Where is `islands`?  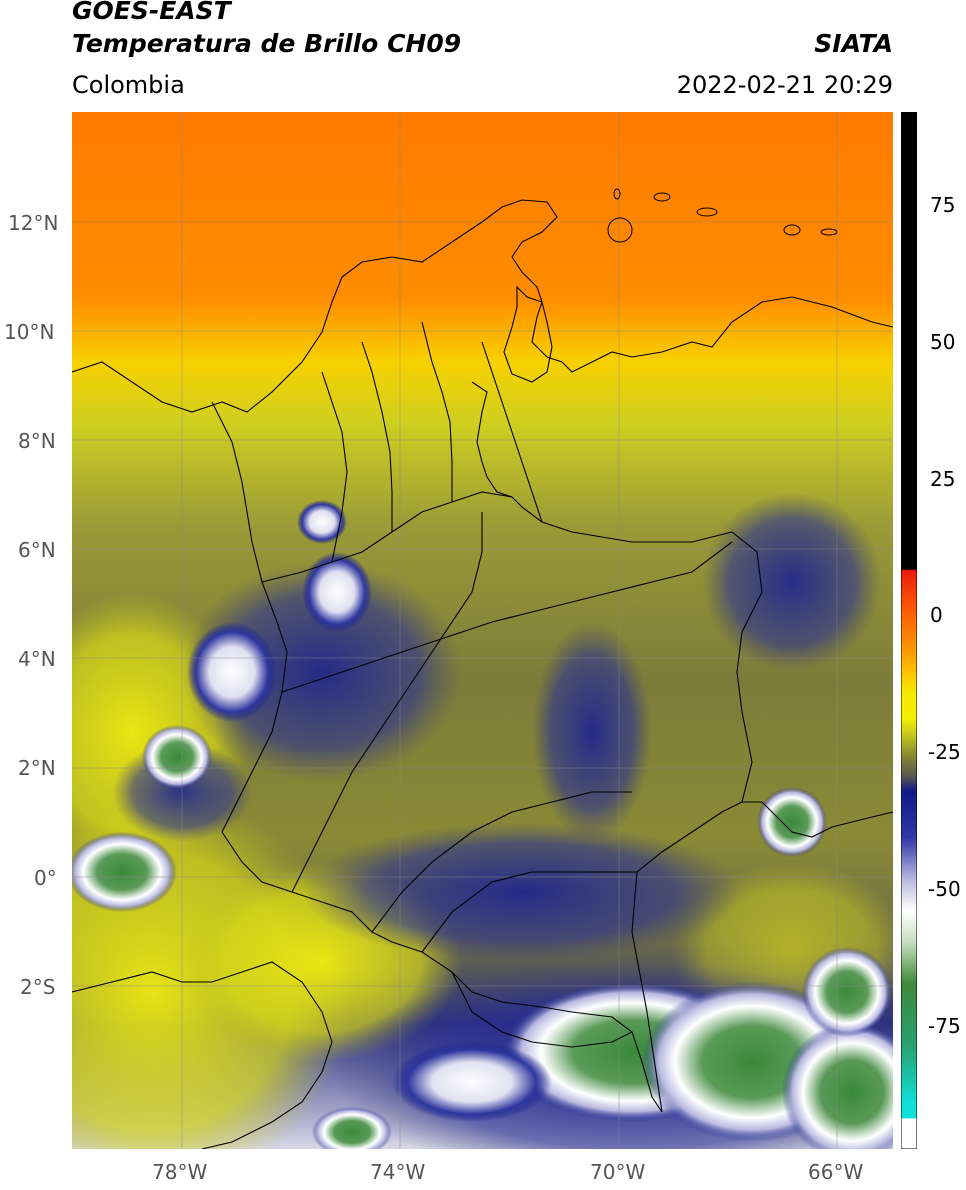 islands is located at coordinates (722, 215).